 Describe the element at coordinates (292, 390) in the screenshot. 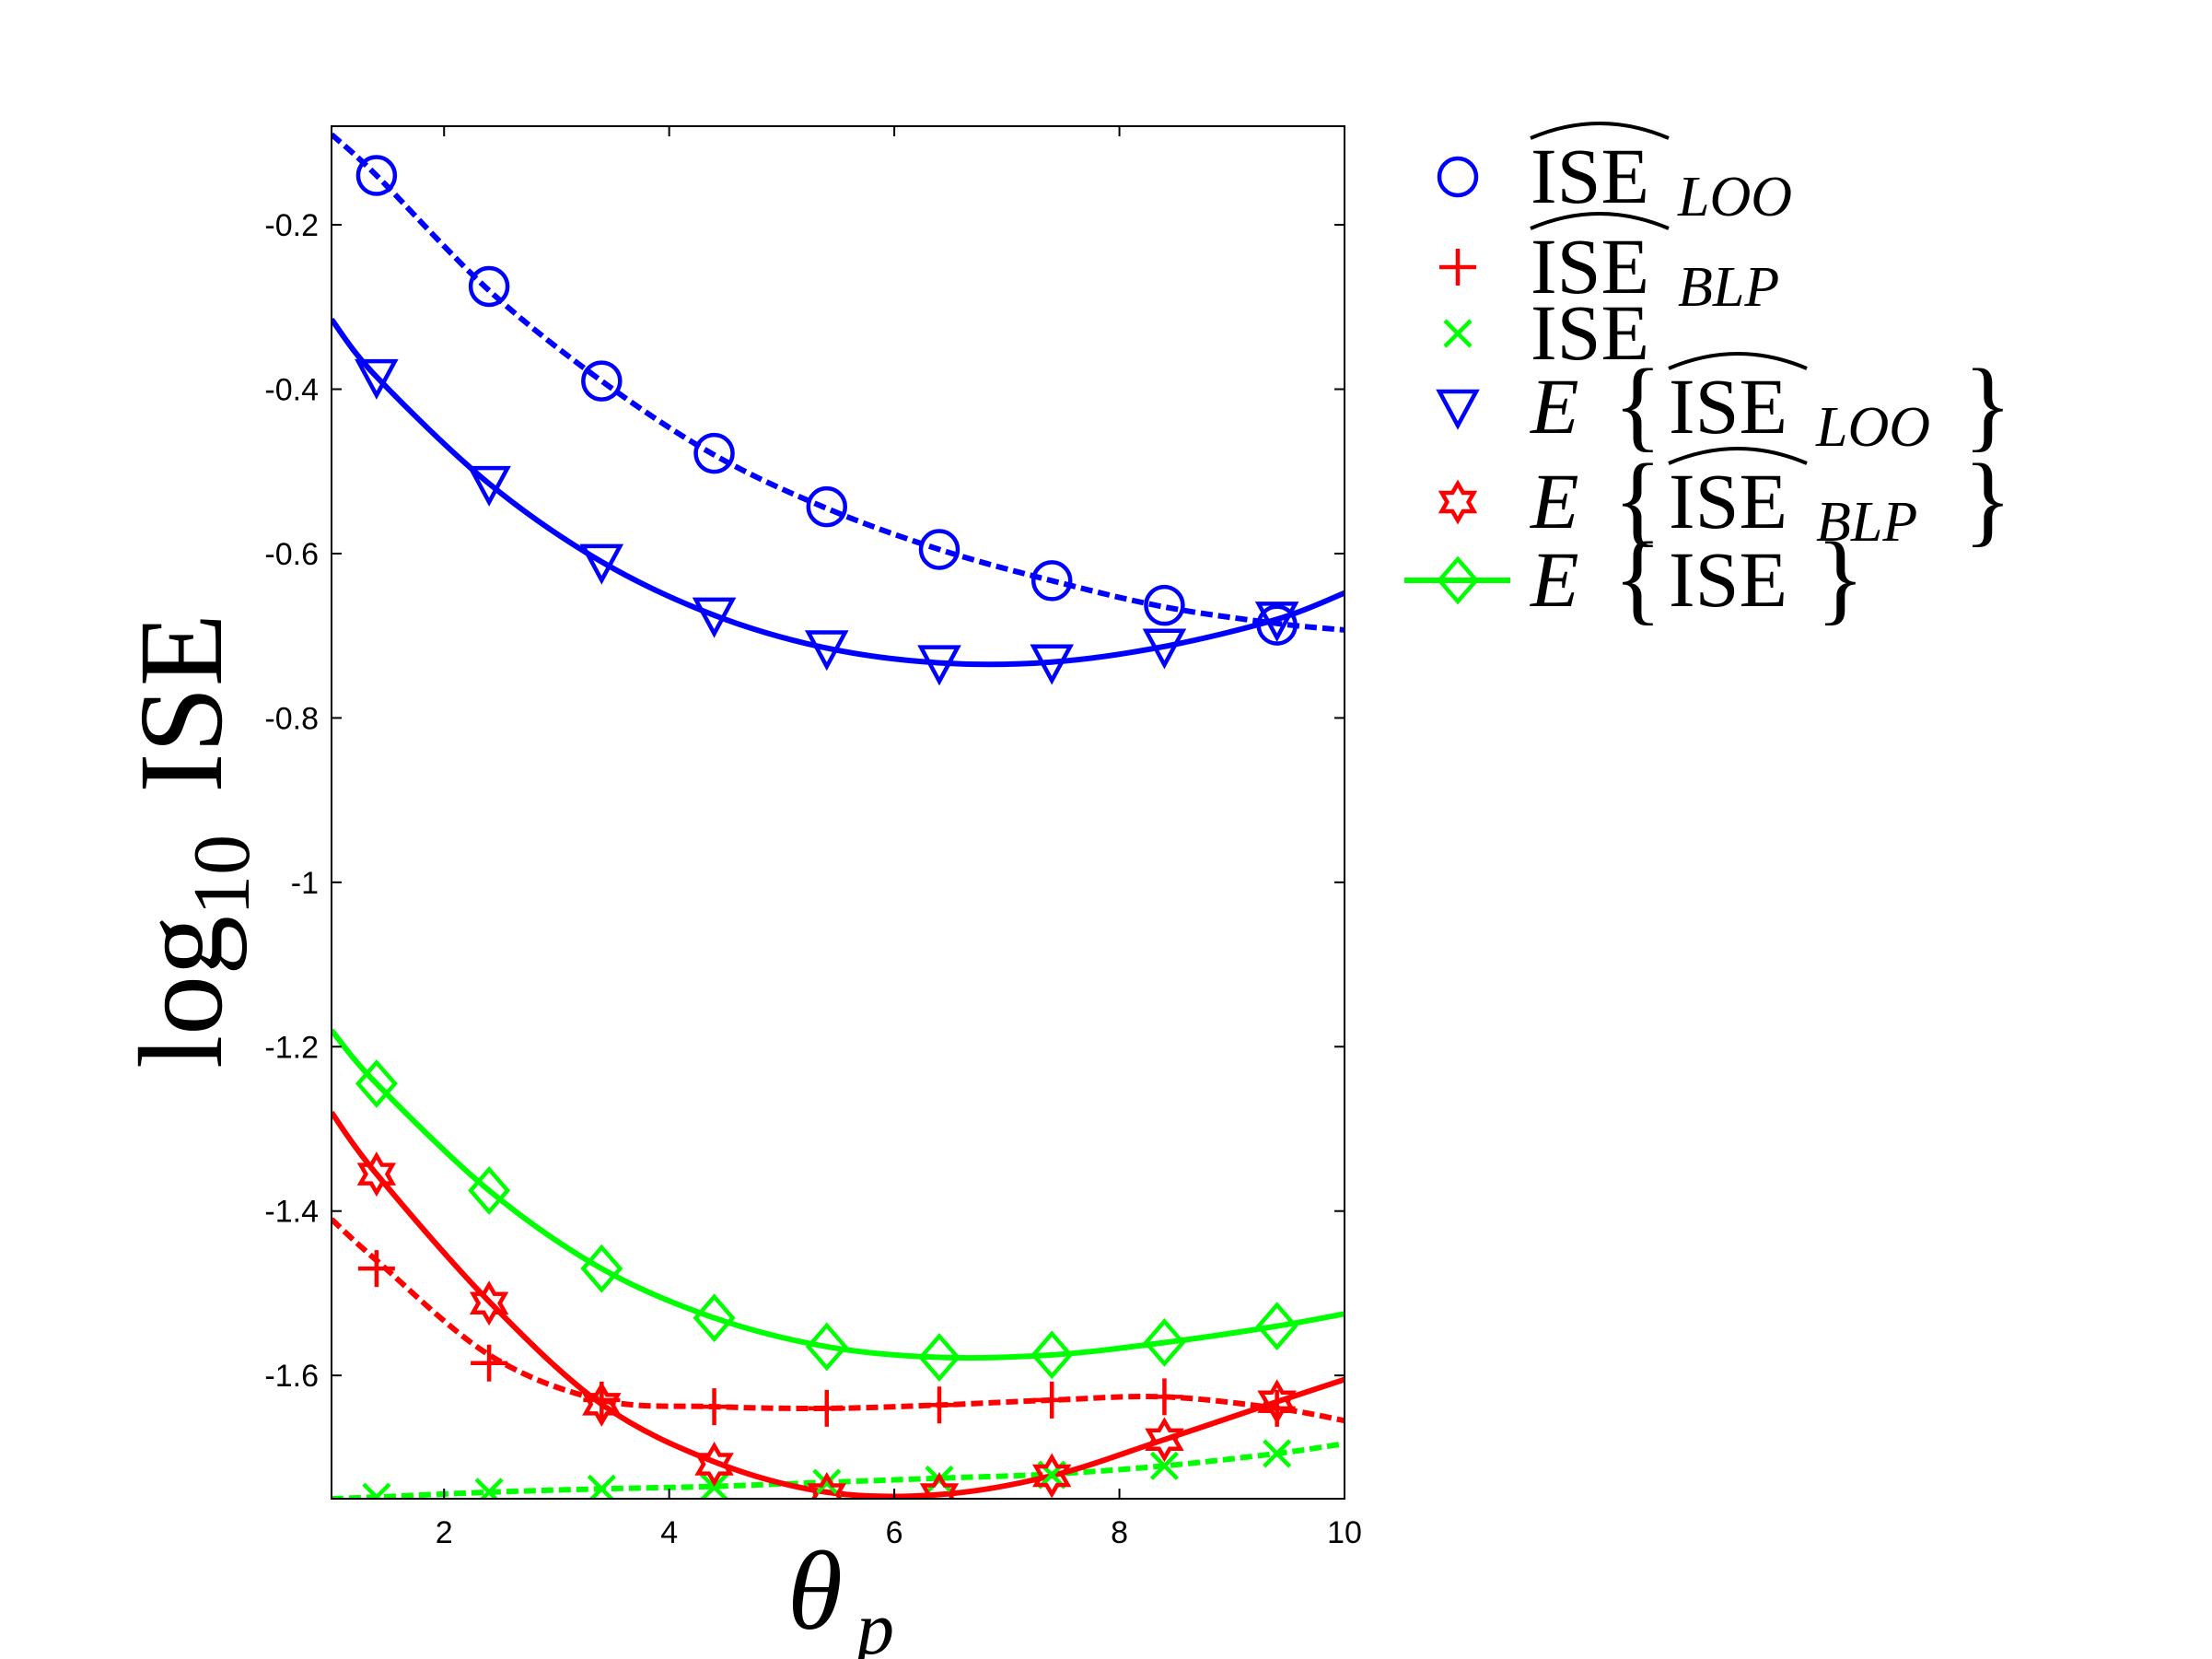

I see `y-tick-label: -0.4` at that location.